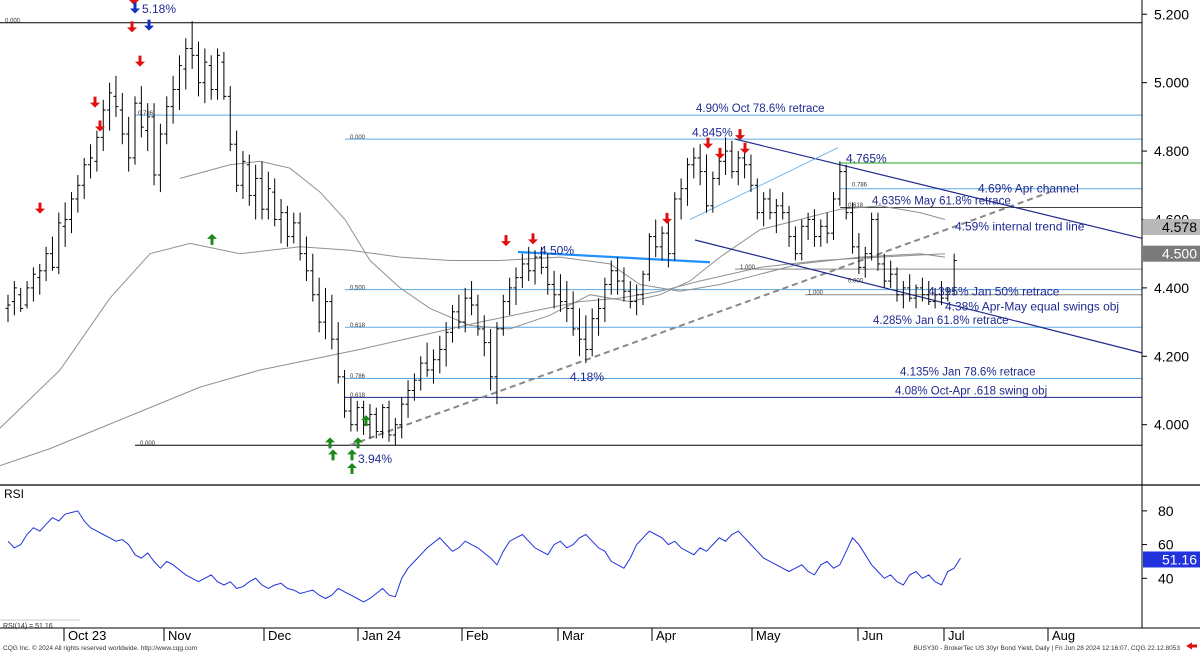  I want to click on price-tick-label: 5.200, so click(1171, 14).